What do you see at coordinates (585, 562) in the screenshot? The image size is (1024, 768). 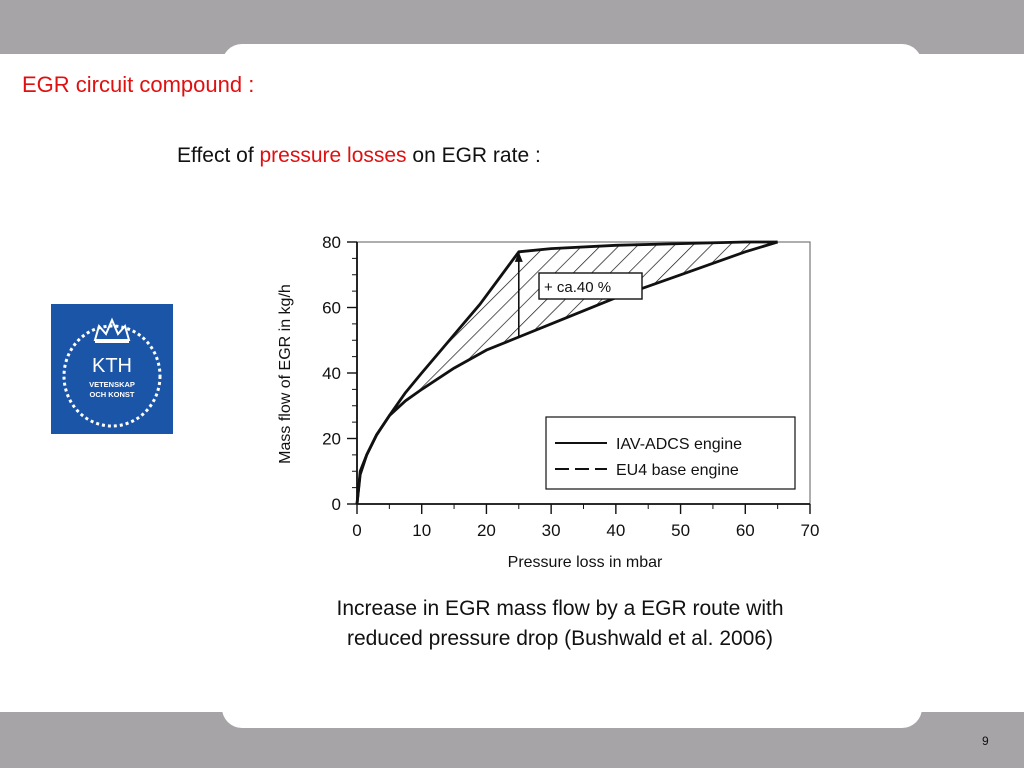 I see `x-axis-label: Pressure loss in mbar` at bounding box center [585, 562].